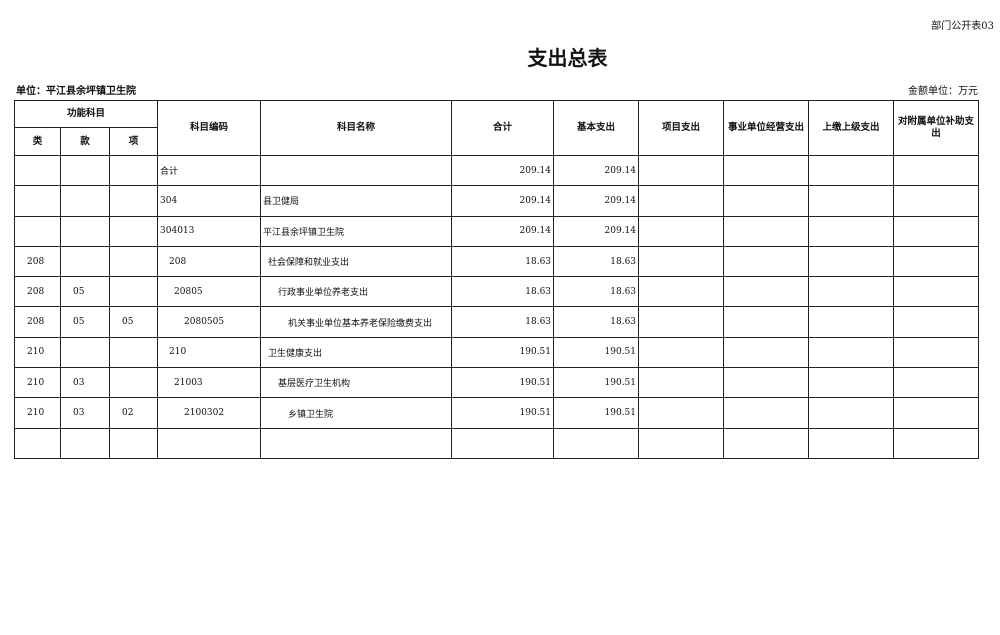  Describe the element at coordinates (209, 322) in the screenshot. I see `cell-code: 2080505` at that location.